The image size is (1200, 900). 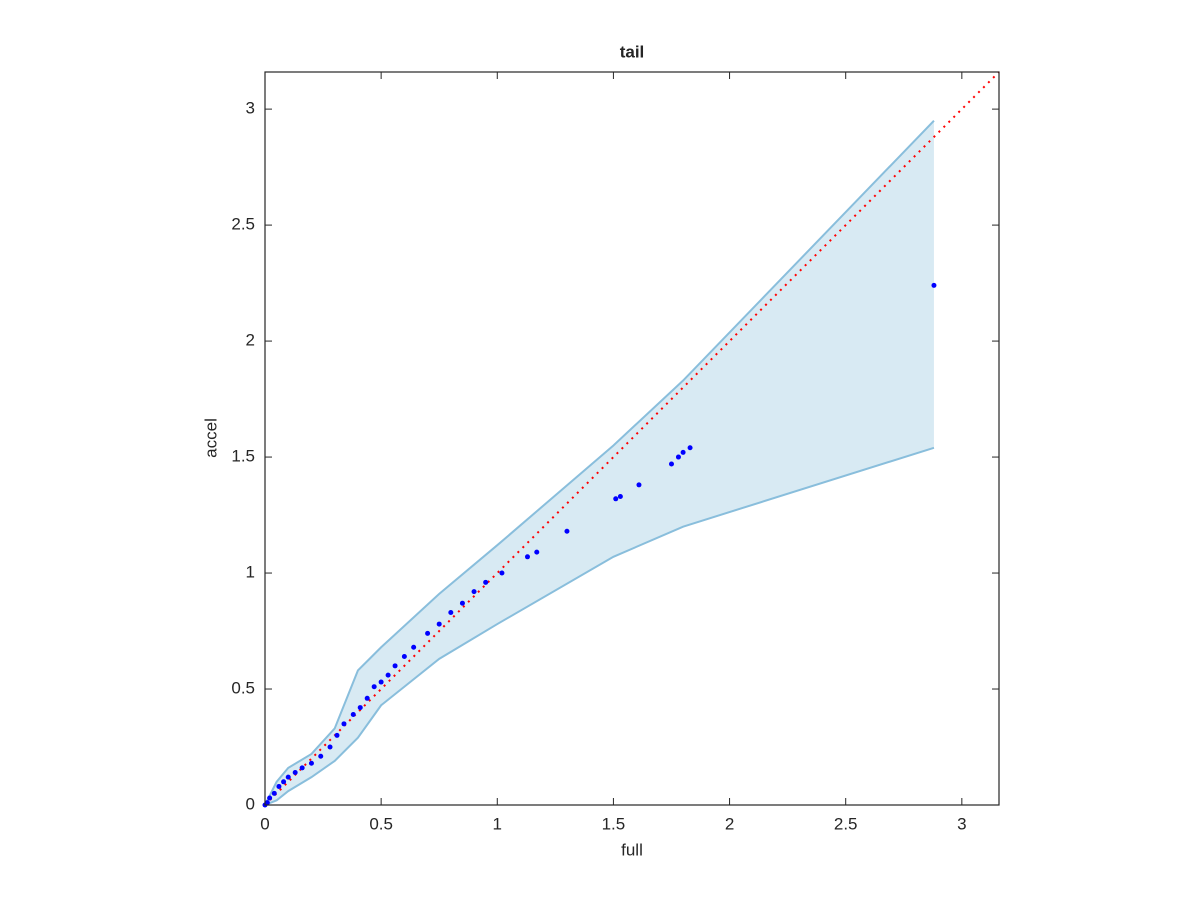 What do you see at coordinates (614, 823) in the screenshot?
I see `x-tick-label: 1.5` at bounding box center [614, 823].